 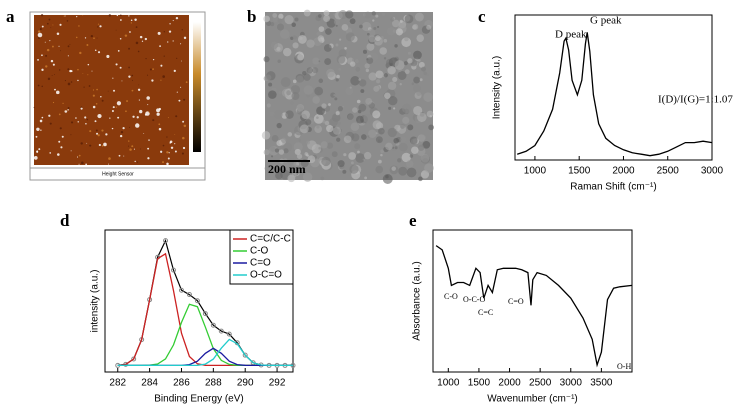 What do you see at coordinates (65, 220) in the screenshot?
I see `panel-letter: d` at bounding box center [65, 220].